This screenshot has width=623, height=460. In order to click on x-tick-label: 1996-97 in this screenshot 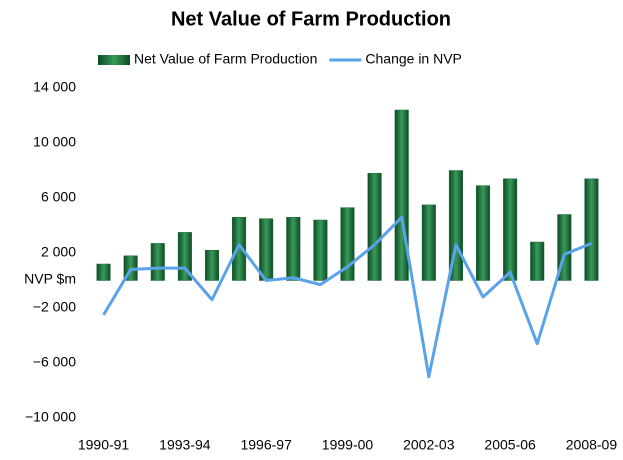, I will do `click(266, 445)`.